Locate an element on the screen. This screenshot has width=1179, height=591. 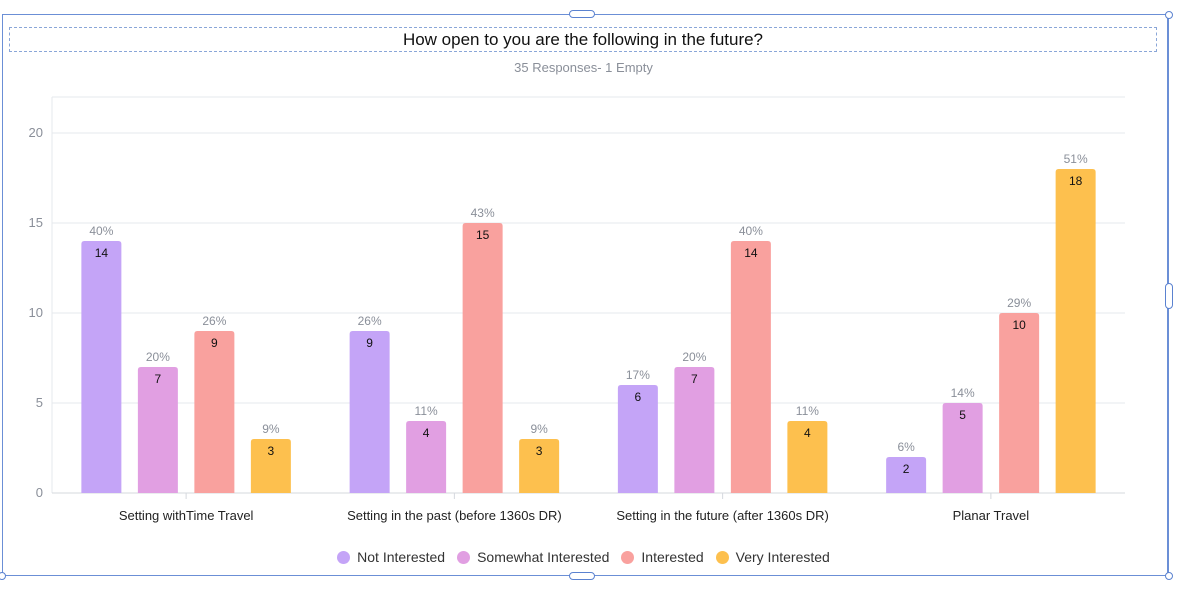
chart-subtitle: 35 Responses- 1 Empty is located at coordinates (583, 67).